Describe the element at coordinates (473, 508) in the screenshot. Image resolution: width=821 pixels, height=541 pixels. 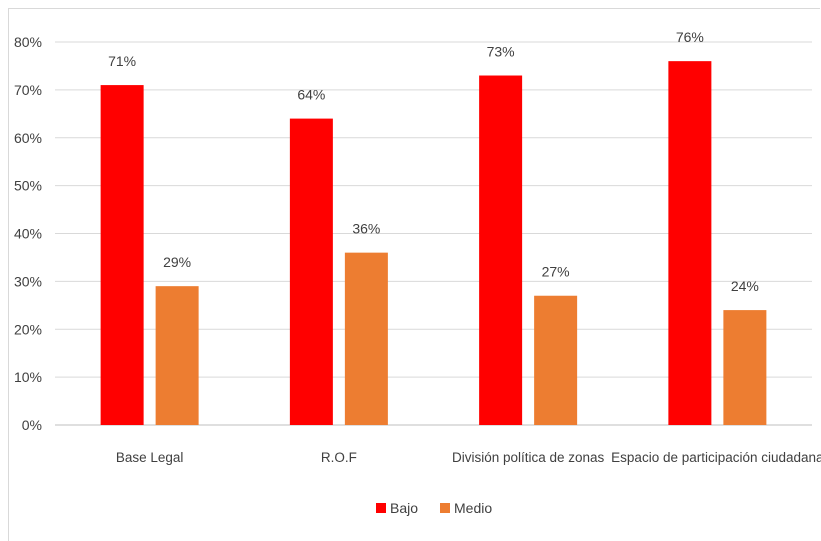
I see `legend-label-medio: Medio` at that location.